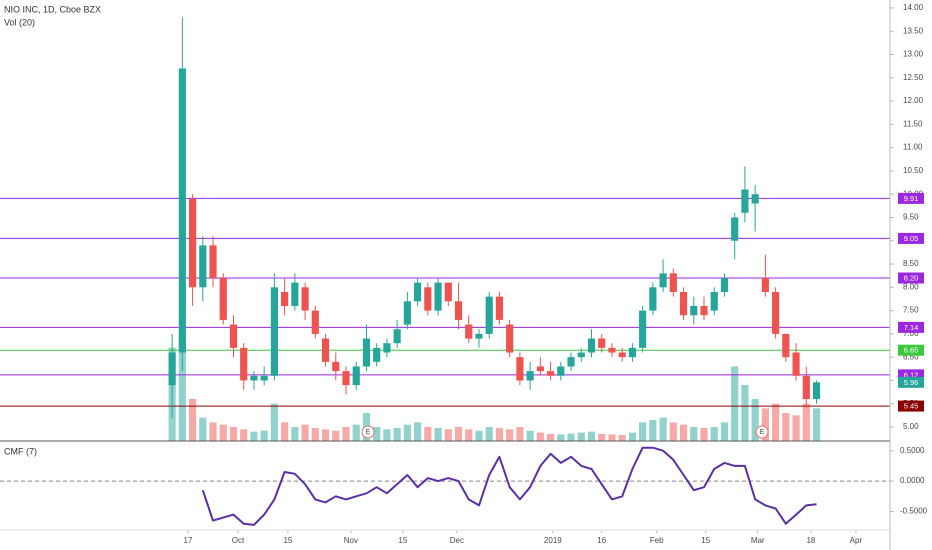 The width and height of the screenshot is (932, 550). Describe the element at coordinates (657, 540) in the screenshot. I see `x-tick-label: Feb` at that location.